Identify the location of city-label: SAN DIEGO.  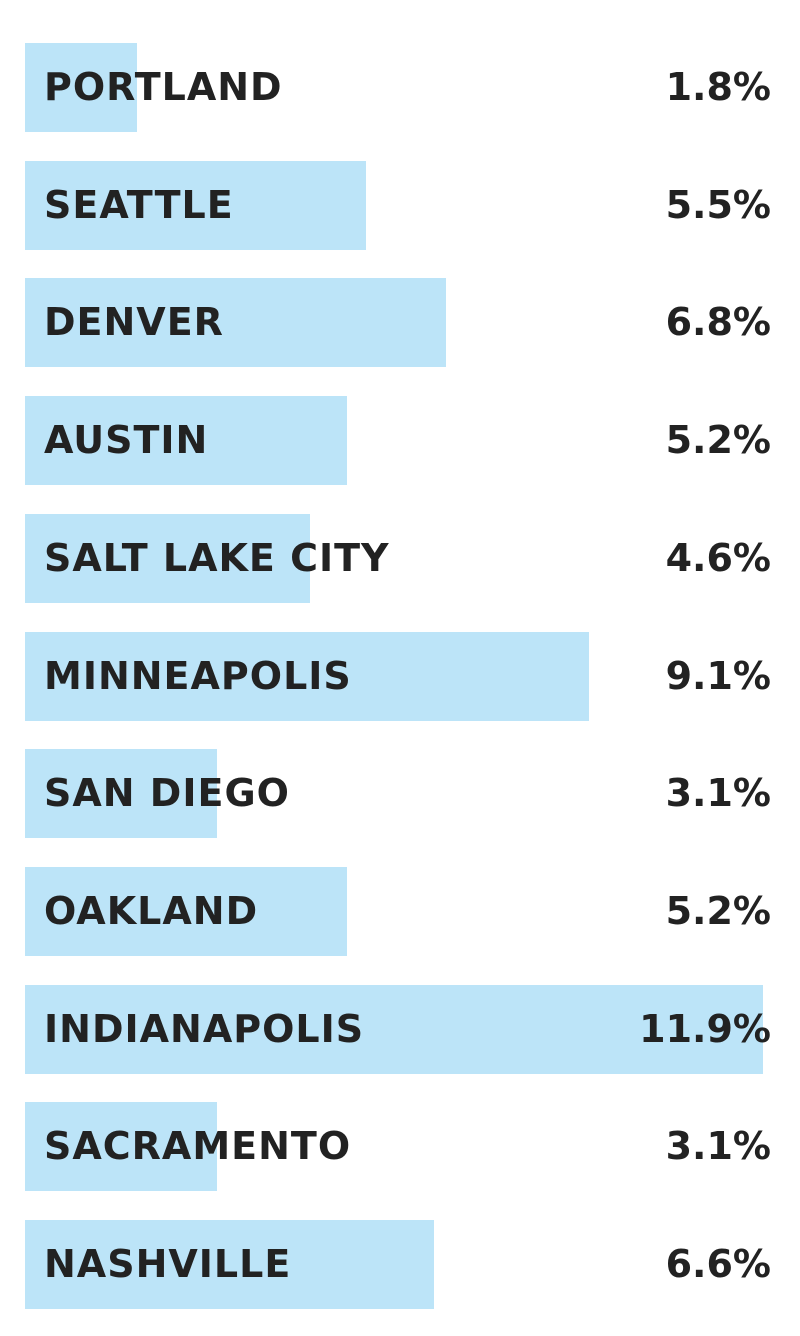
(167, 793).